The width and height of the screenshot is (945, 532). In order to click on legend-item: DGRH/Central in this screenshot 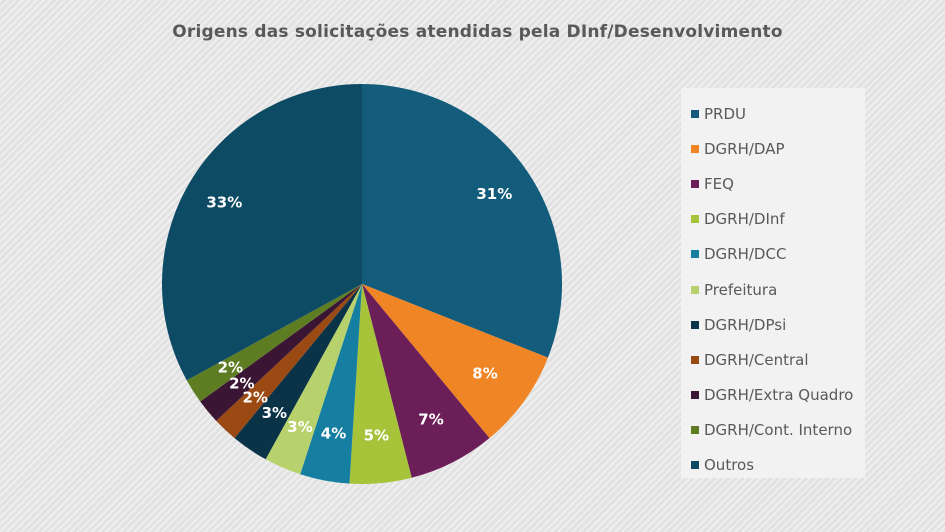, I will do `click(778, 359)`.